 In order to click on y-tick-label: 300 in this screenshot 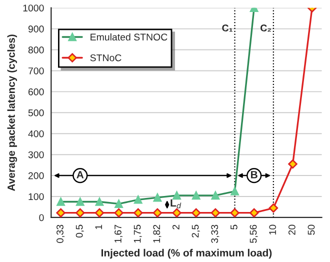, I will do `click(36, 154)`.